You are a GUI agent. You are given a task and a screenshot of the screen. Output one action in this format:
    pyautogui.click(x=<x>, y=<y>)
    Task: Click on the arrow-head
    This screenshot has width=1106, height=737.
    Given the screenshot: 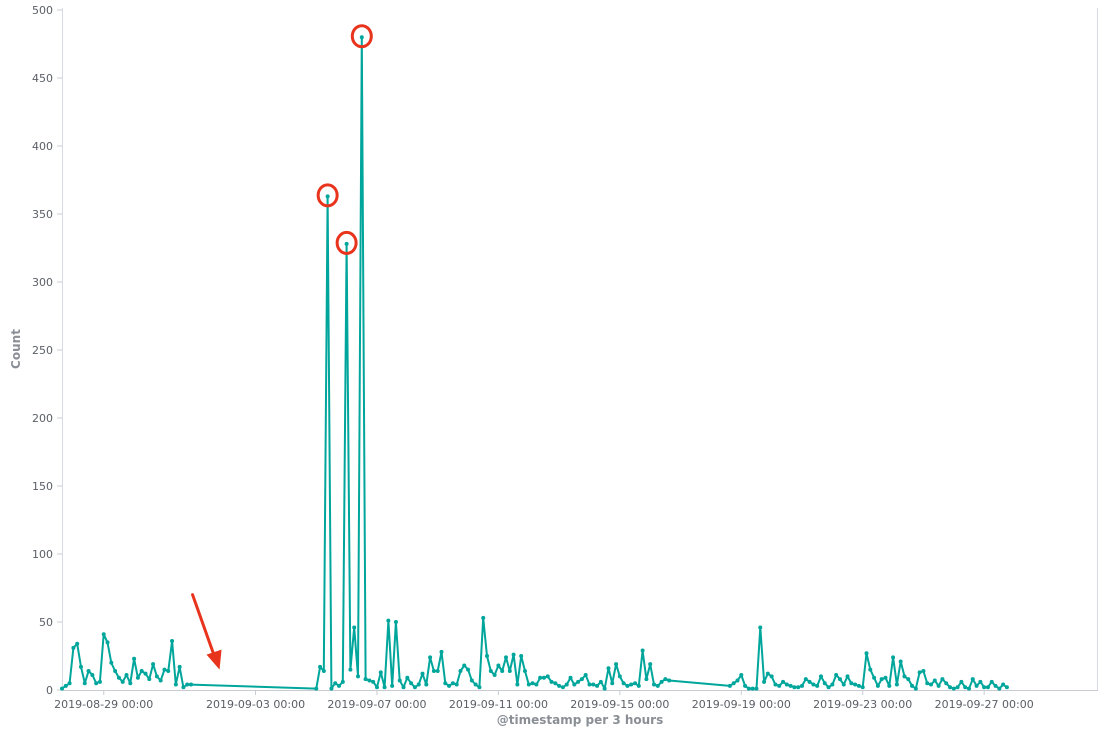 What is the action you would take?
    pyautogui.click(x=214, y=659)
    